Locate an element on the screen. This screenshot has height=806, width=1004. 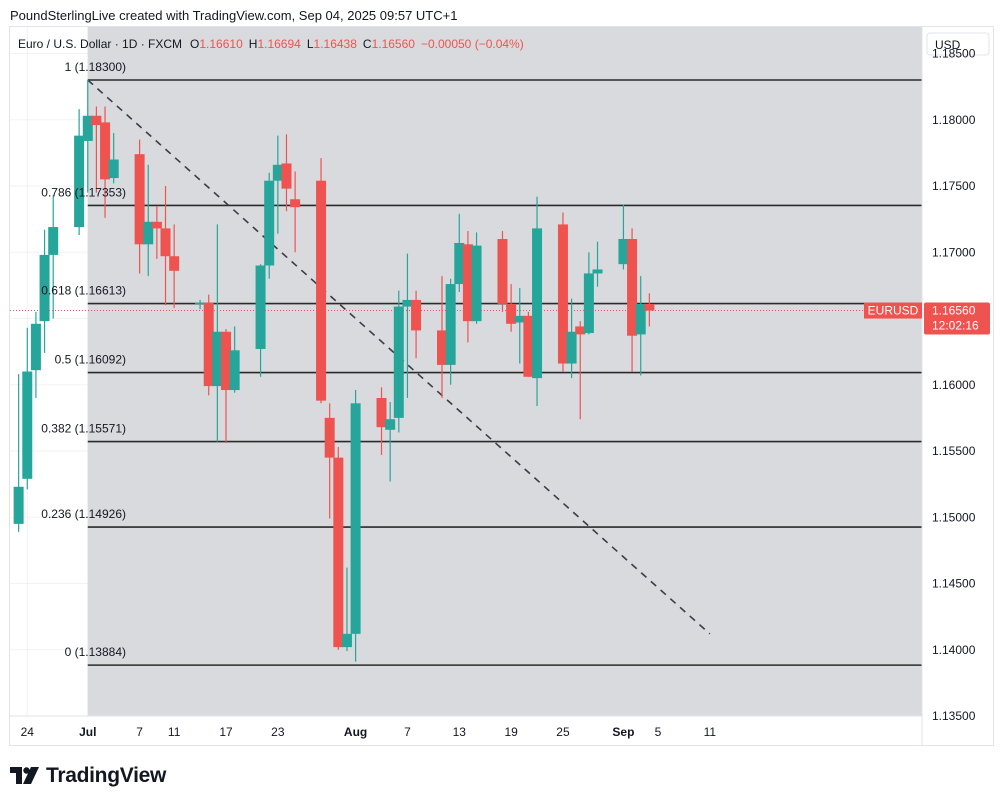
fib-label: 0 (1.13884) is located at coordinates (95, 652).